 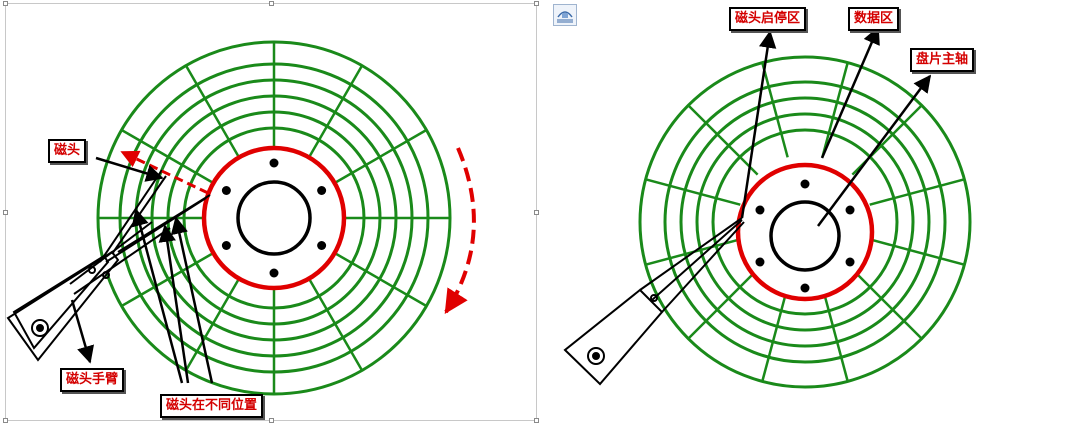 I want to click on label-spindle: 盘片主轴, so click(x=942, y=60).